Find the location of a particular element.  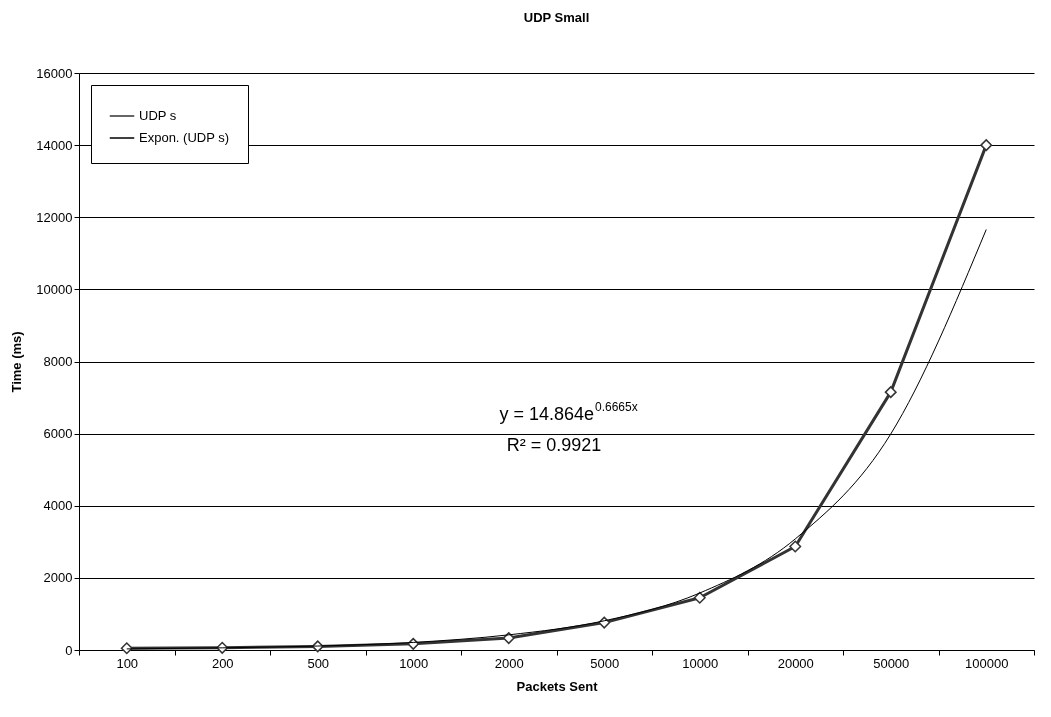

y-axis-title: Time (ms) is located at coordinates (17, 362).